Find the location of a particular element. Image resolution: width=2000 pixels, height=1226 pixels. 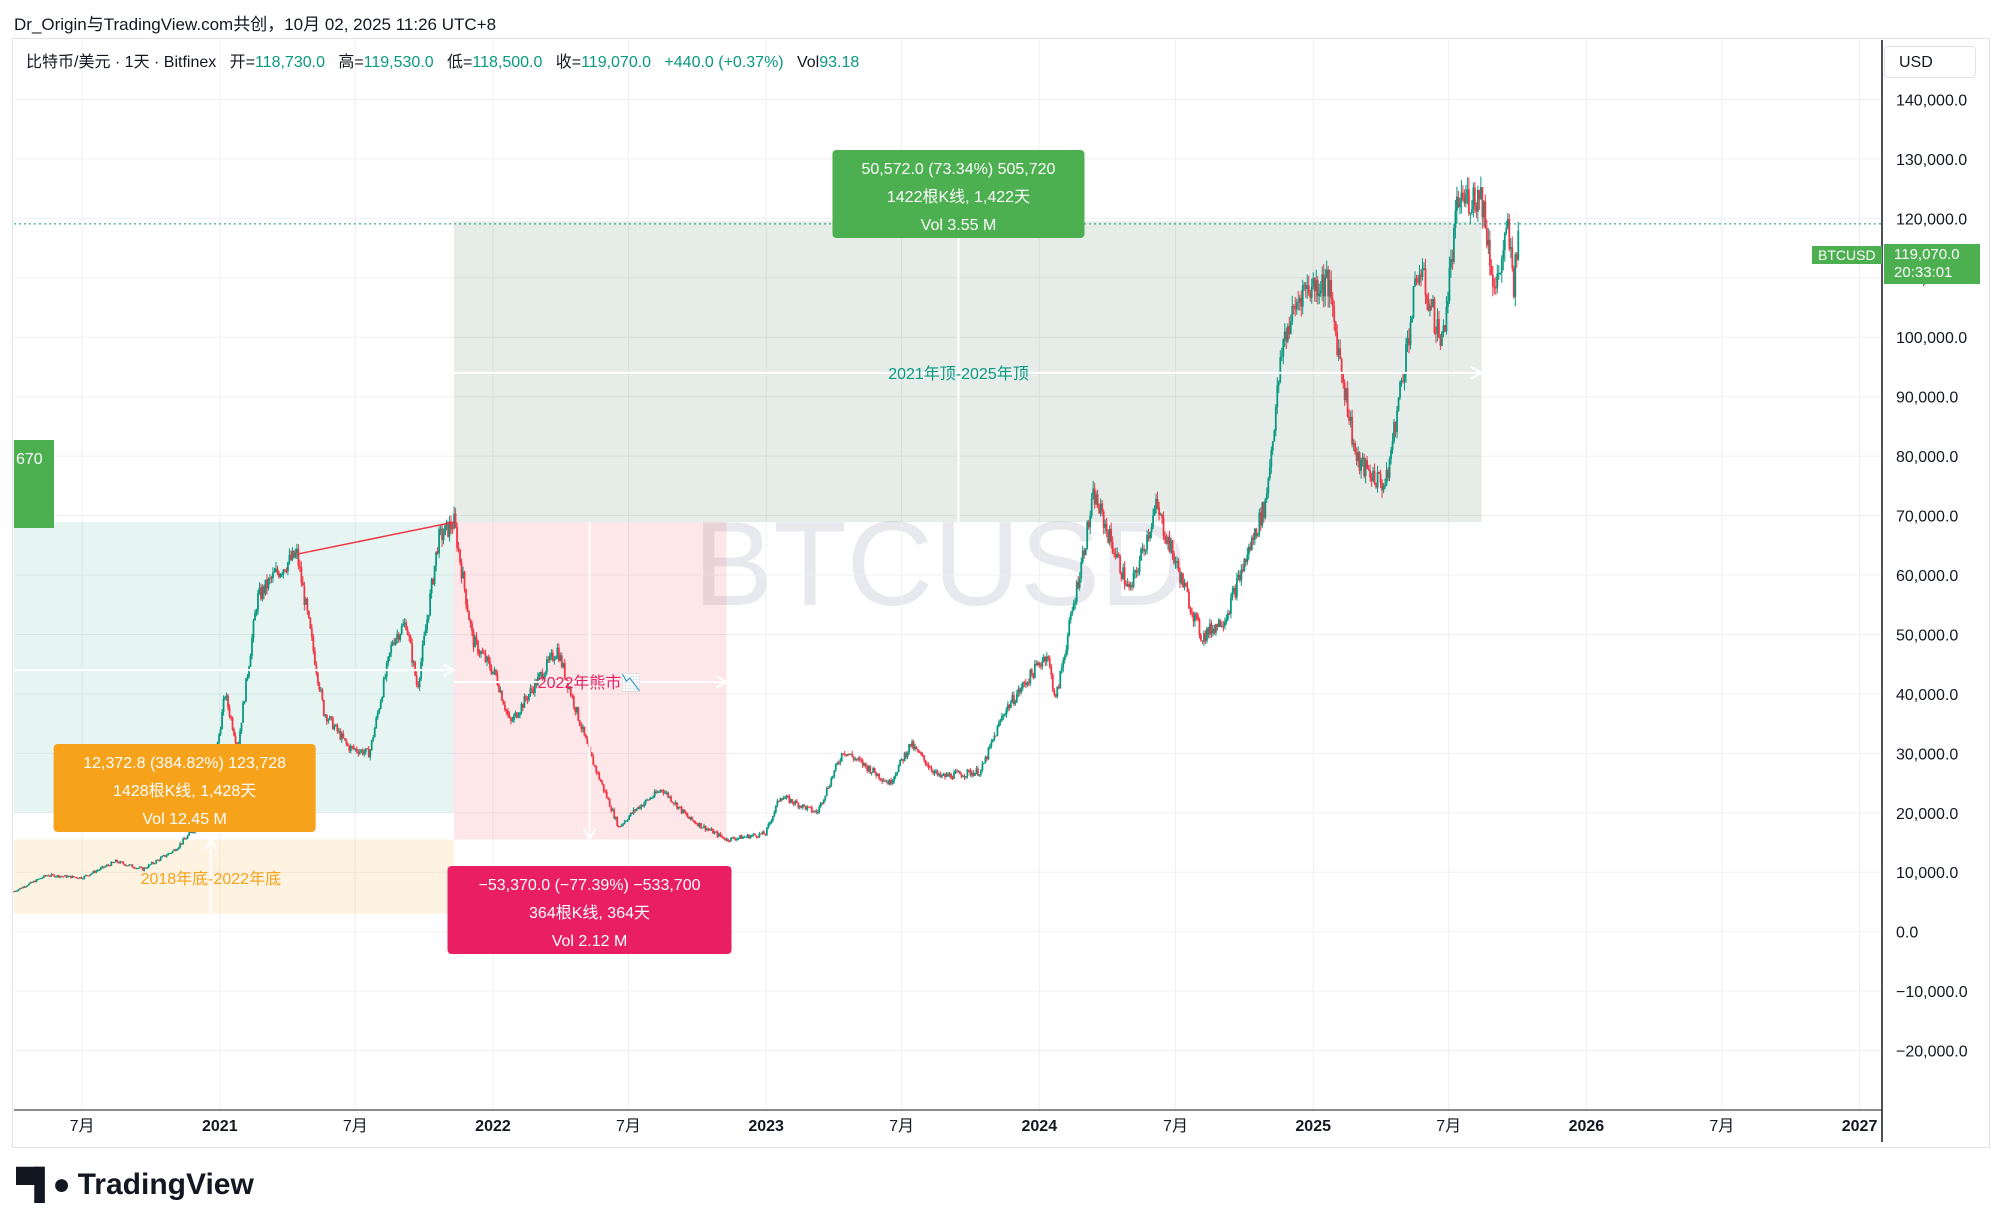

y-tick-label: 20,000.0 is located at coordinates (1927, 814).